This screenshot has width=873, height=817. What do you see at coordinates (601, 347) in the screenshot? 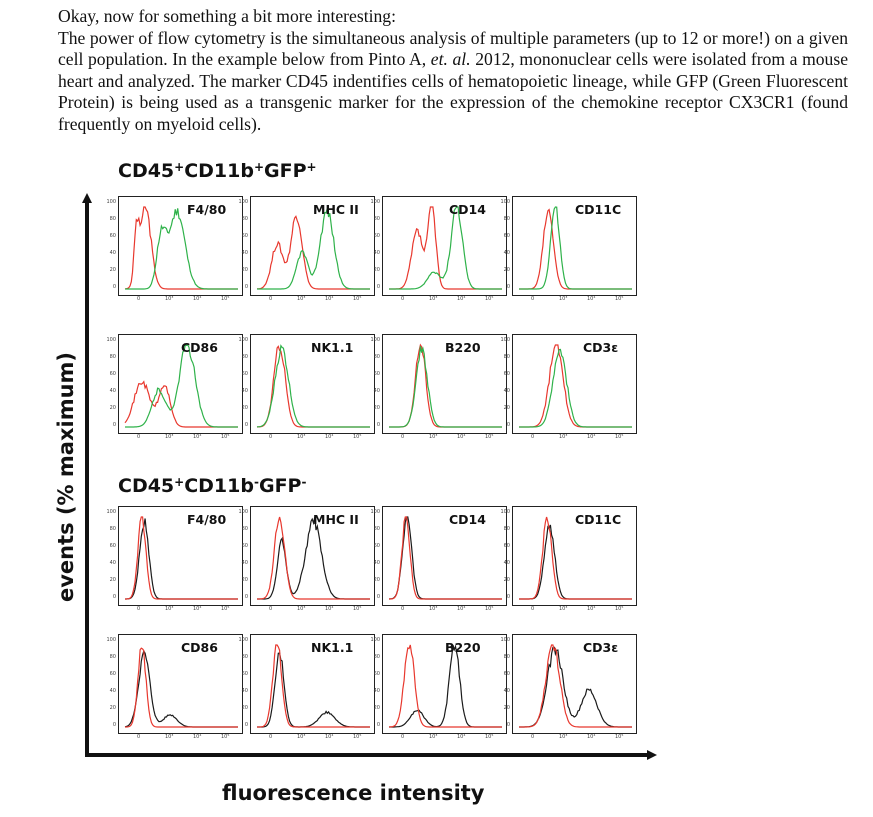
I see `marker-label: CD3ε` at bounding box center [601, 347].